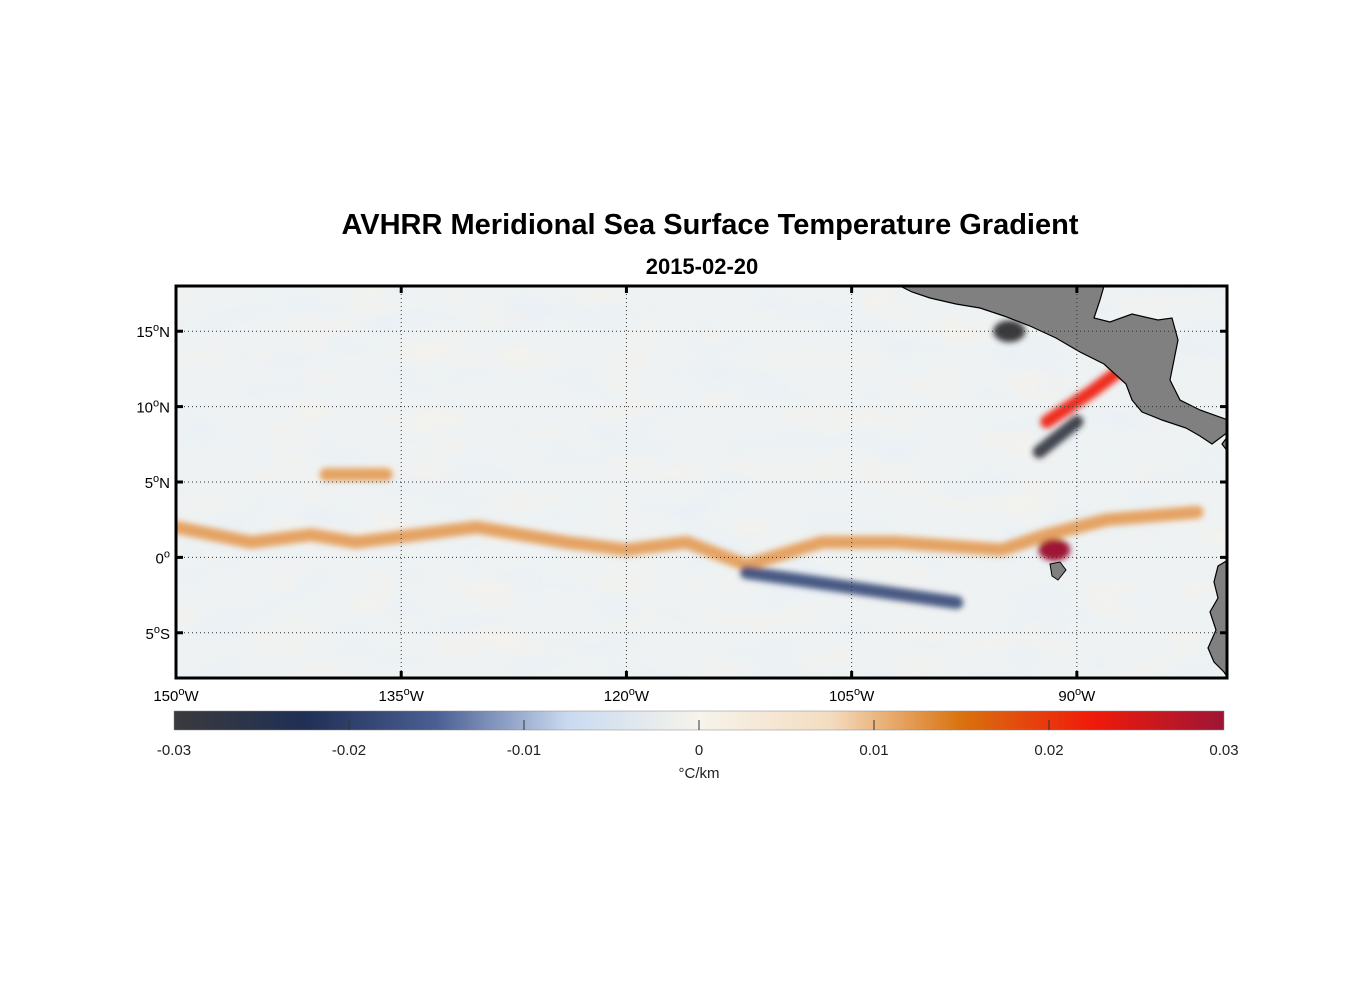 This screenshot has height=1000, width=1356. Describe the element at coordinates (1077, 695) in the screenshot. I see `lon-tick-label: 90oW` at that location.